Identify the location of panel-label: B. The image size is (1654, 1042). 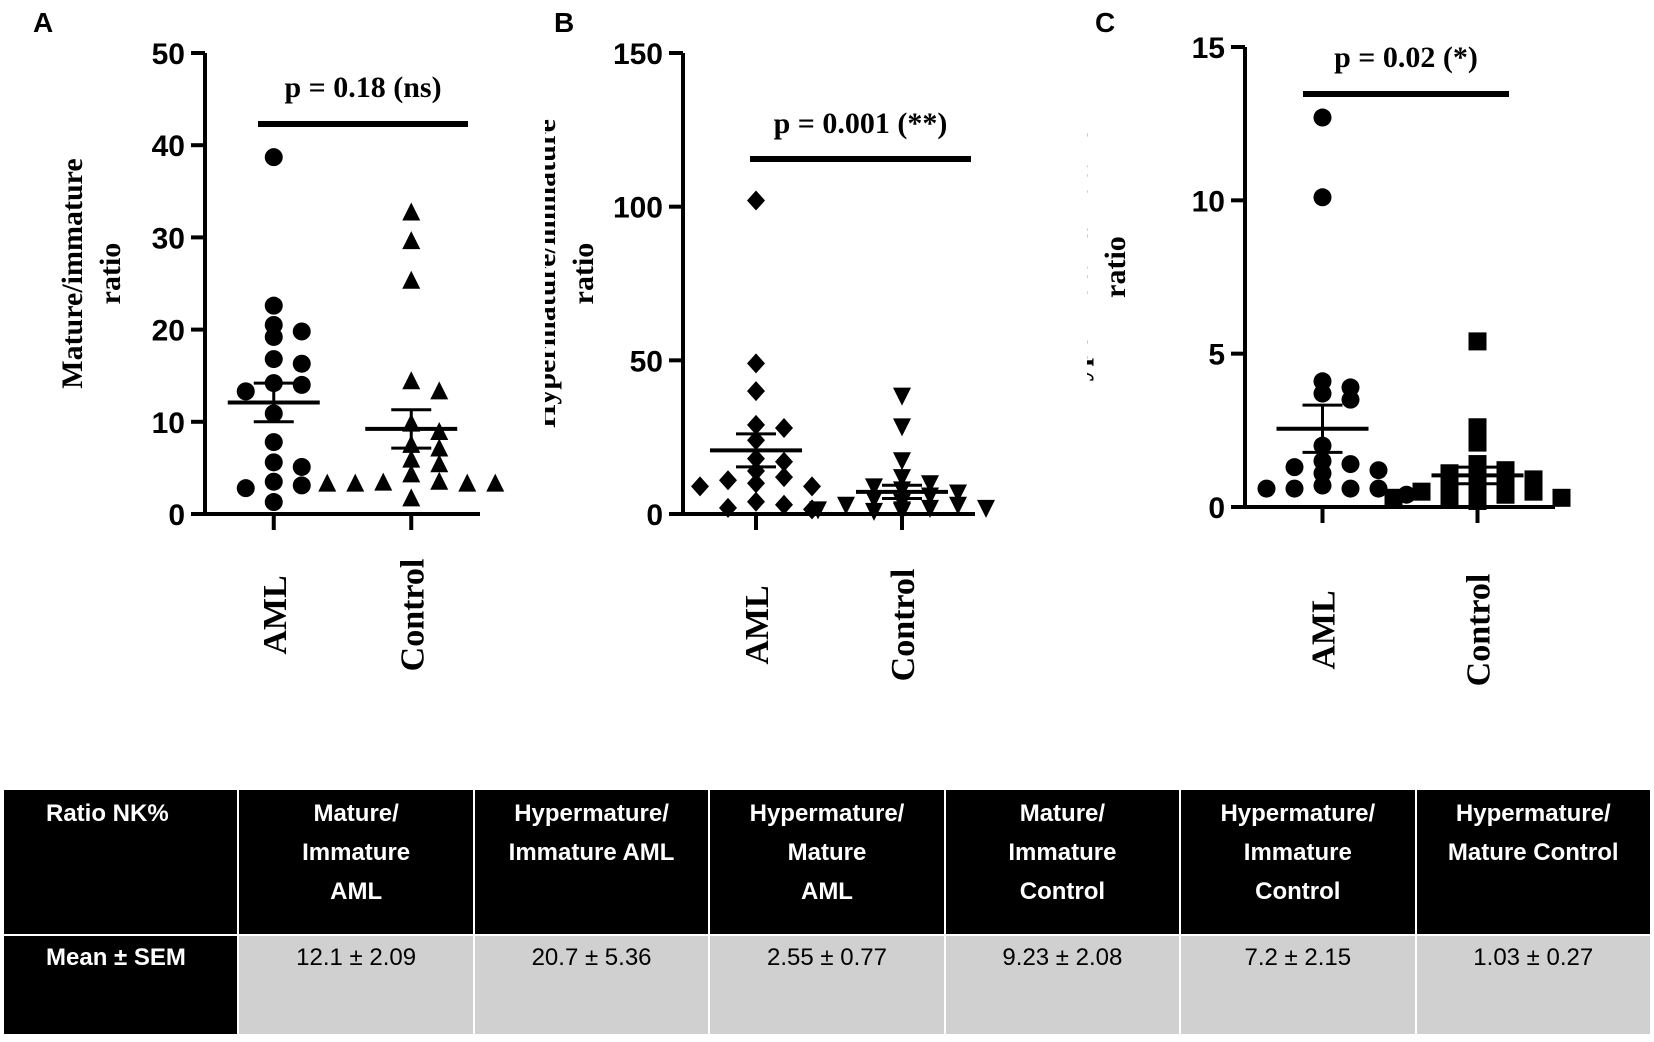
(564, 22).